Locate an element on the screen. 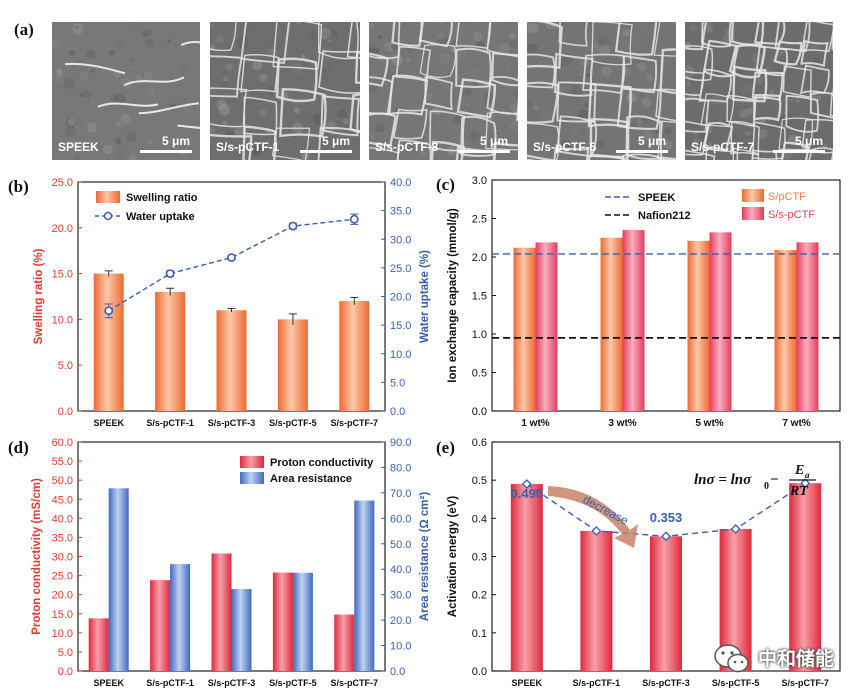 The image size is (865, 693). chart-b-y2label: Water uptake (%) is located at coordinates (425, 296).